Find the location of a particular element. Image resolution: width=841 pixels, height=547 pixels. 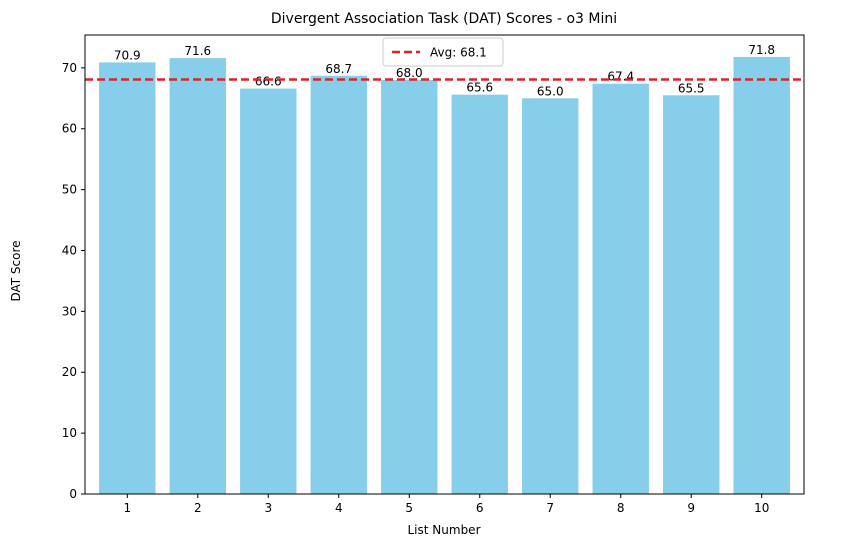

y-tick-label: 20 is located at coordinates (69, 372).